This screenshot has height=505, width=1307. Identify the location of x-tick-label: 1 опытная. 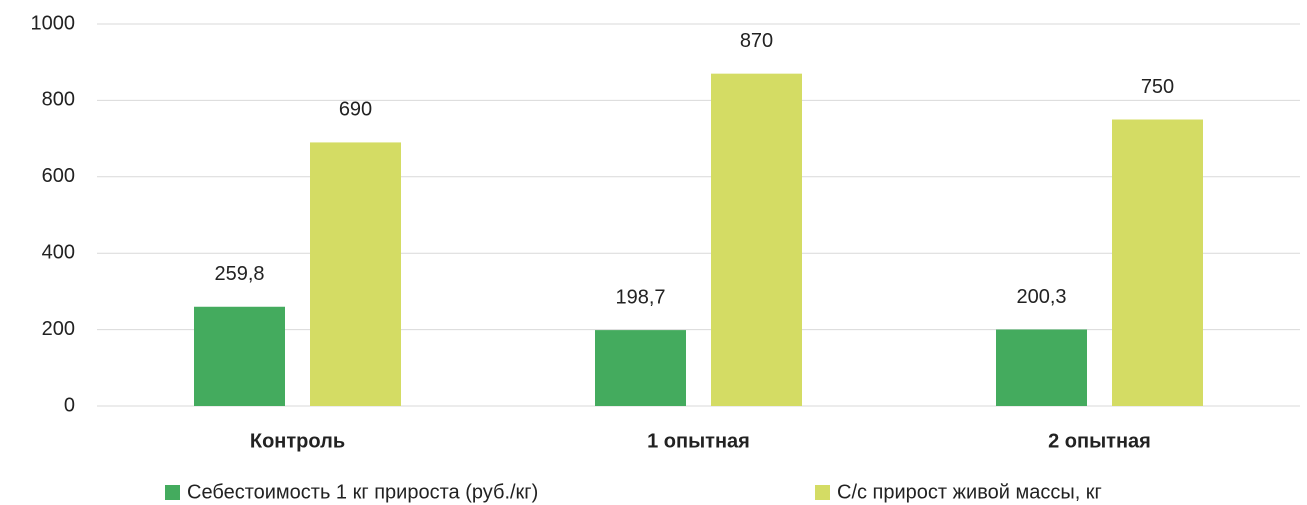
(698, 441).